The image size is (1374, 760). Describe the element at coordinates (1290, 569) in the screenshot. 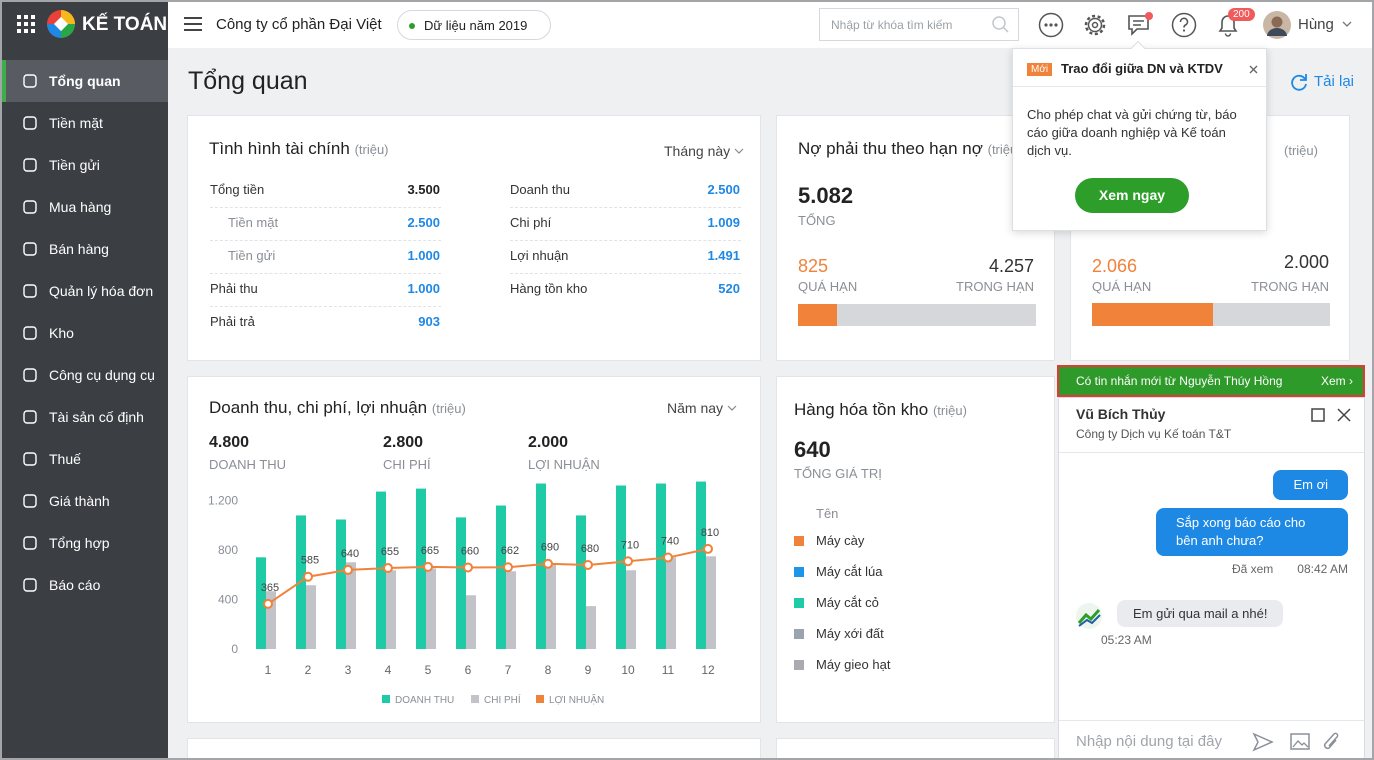

I see `message-meta: Đã xem08:42 AM` at that location.